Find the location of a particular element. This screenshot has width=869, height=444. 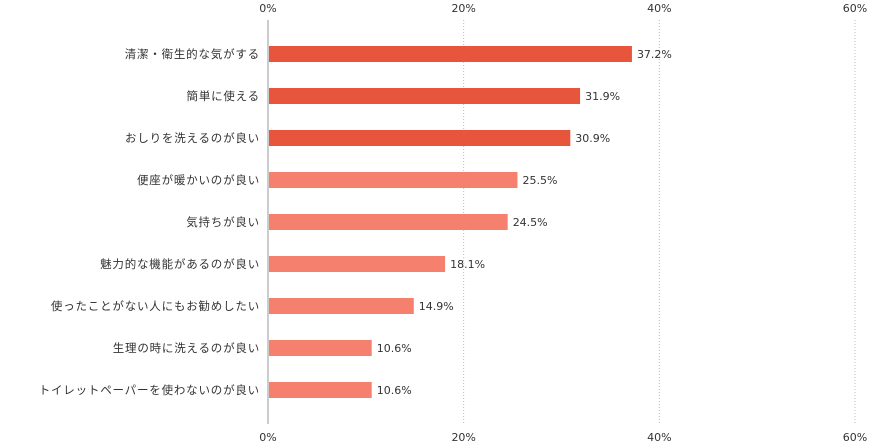

category-label: 生理の時に洗えるのが良い is located at coordinates (186, 348).